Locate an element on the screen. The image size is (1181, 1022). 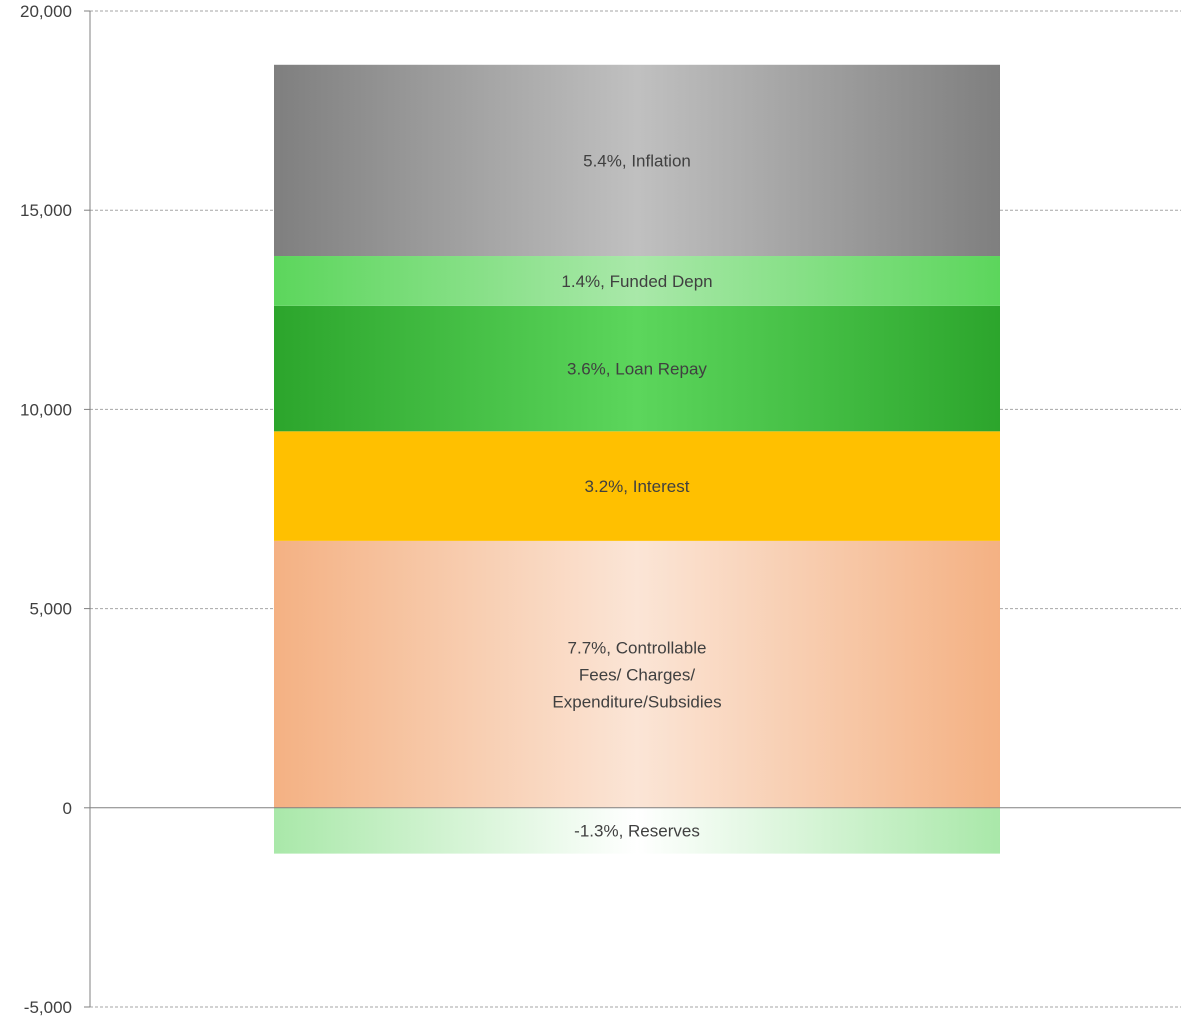
segment-label: 3.2%, Interest is located at coordinates (637, 486).